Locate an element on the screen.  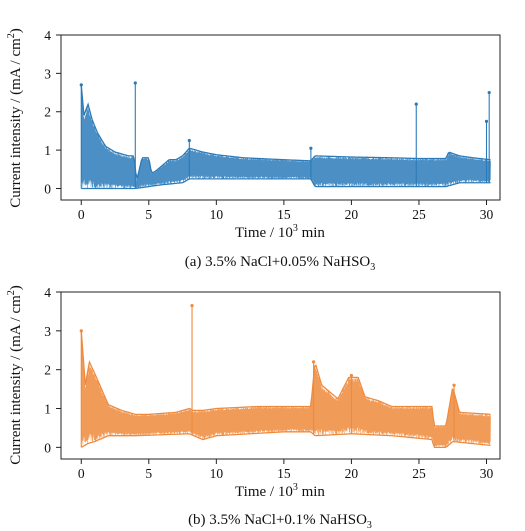
y-tick-label-a-1: 1 is located at coordinates (47, 150).